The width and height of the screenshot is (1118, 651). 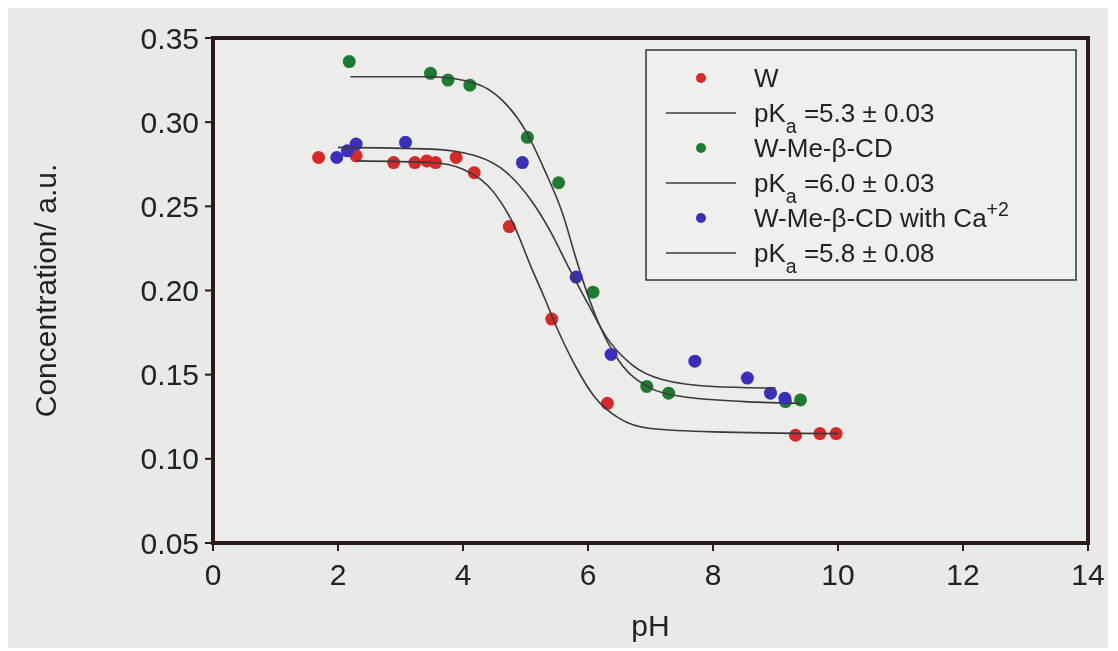 I want to click on x-tick-label: 12, so click(x=963, y=574).